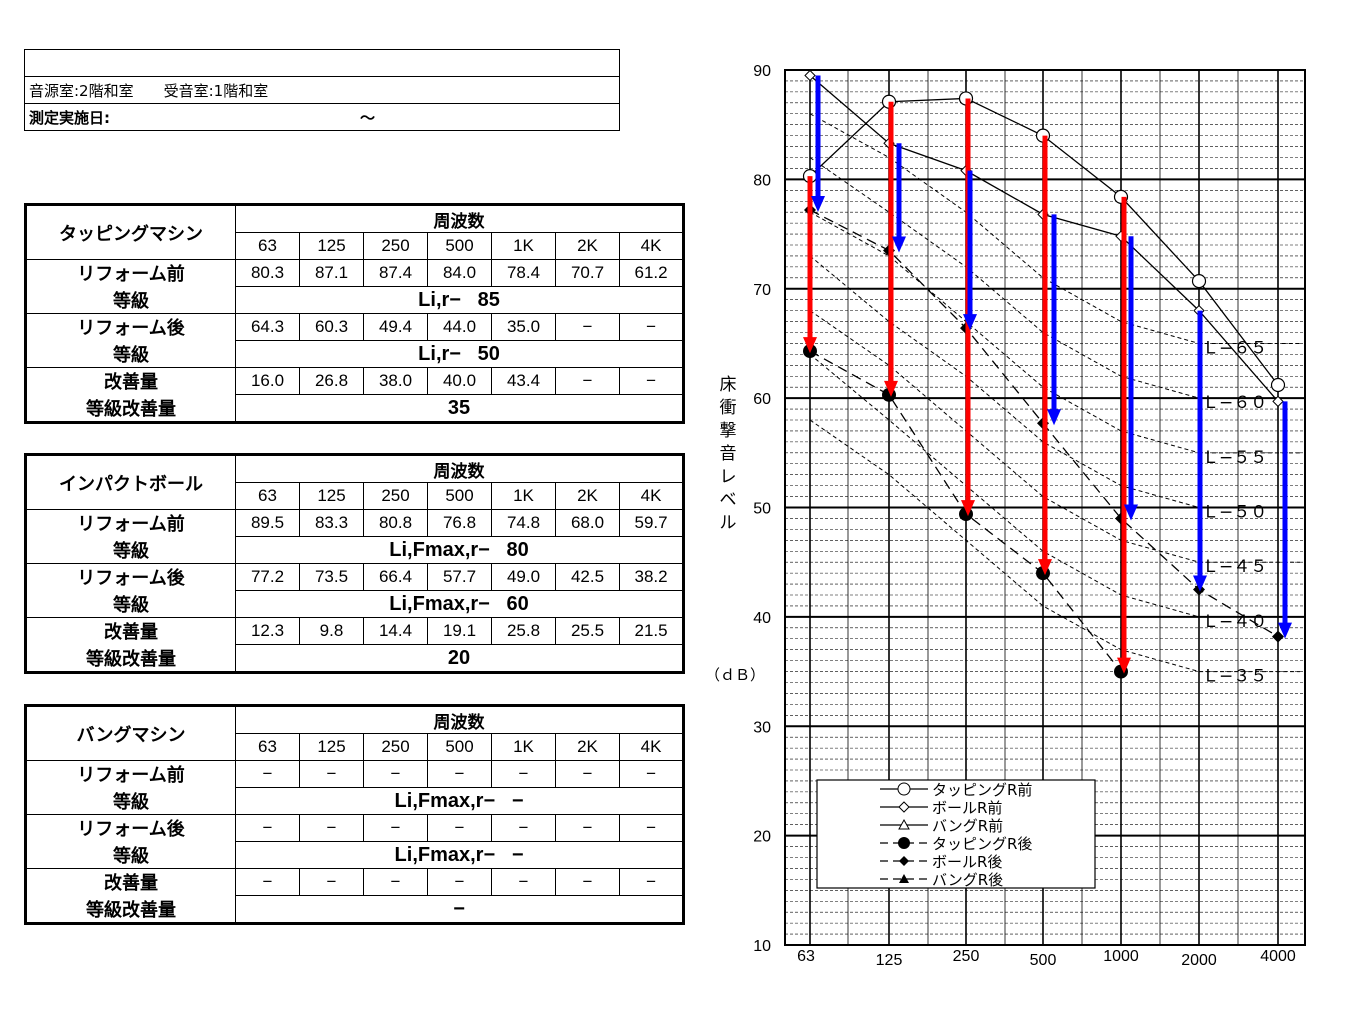 The height and width of the screenshot is (1016, 1372). Describe the element at coordinates (587, 523) in the screenshot. I see `value-cell: 68.0` at that location.